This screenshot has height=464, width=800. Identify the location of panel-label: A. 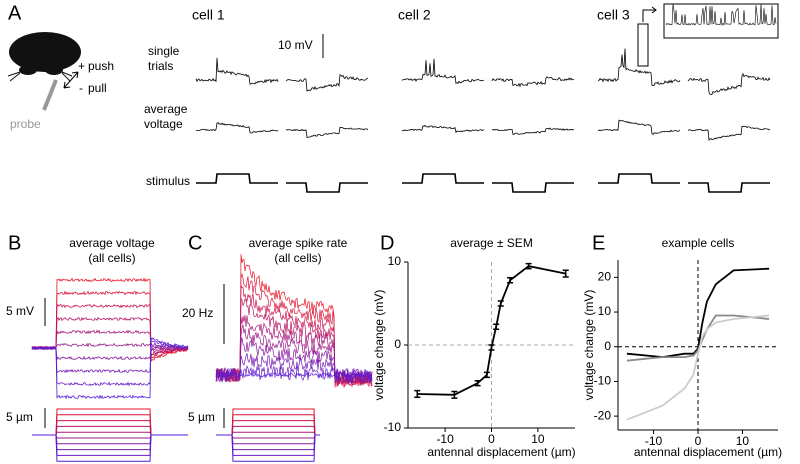
(15, 13).